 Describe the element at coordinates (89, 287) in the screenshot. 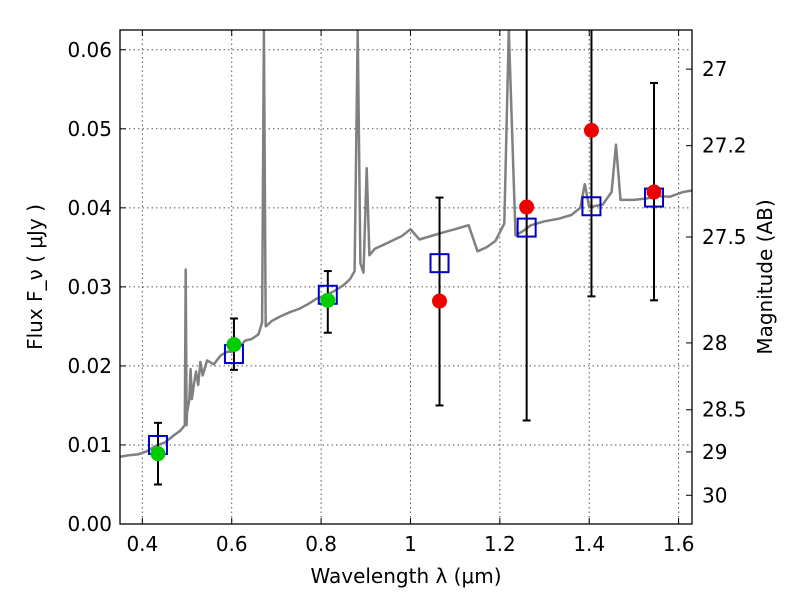

I see `y-tick-label: 0.03` at that location.